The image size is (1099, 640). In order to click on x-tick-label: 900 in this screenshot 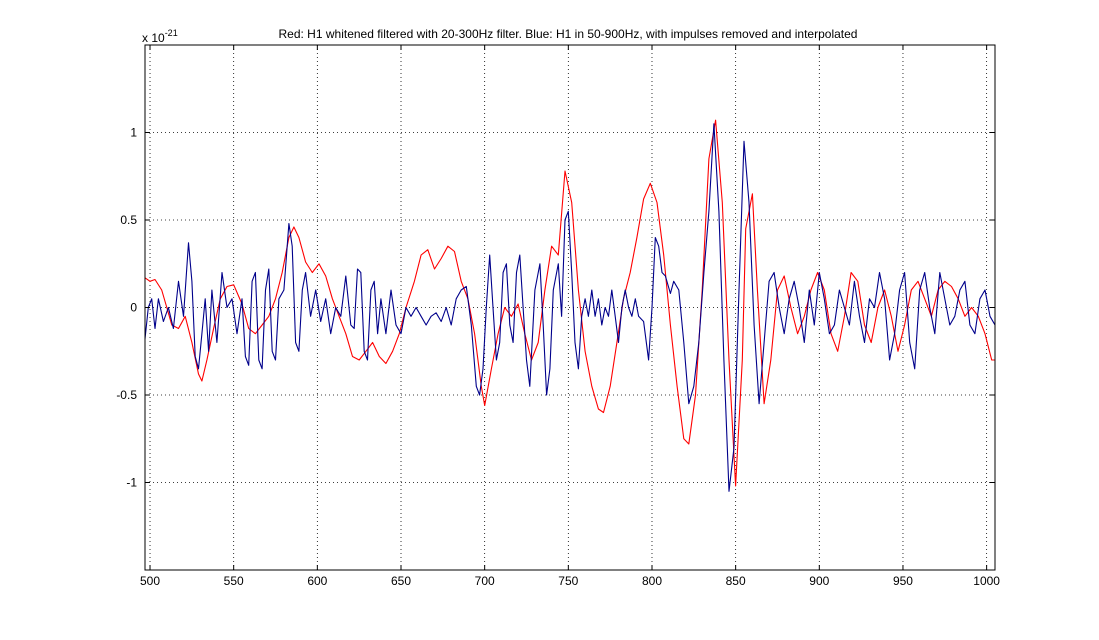, I will do `click(819, 581)`.